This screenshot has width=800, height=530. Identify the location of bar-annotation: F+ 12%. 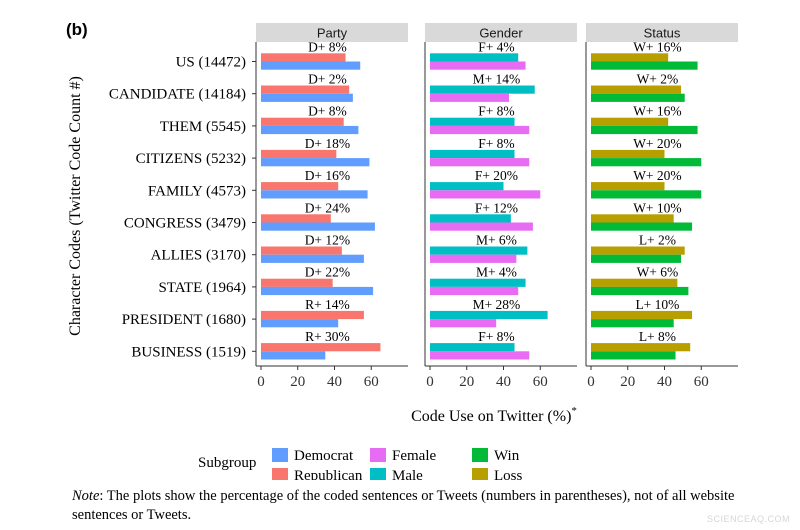
(496, 207).